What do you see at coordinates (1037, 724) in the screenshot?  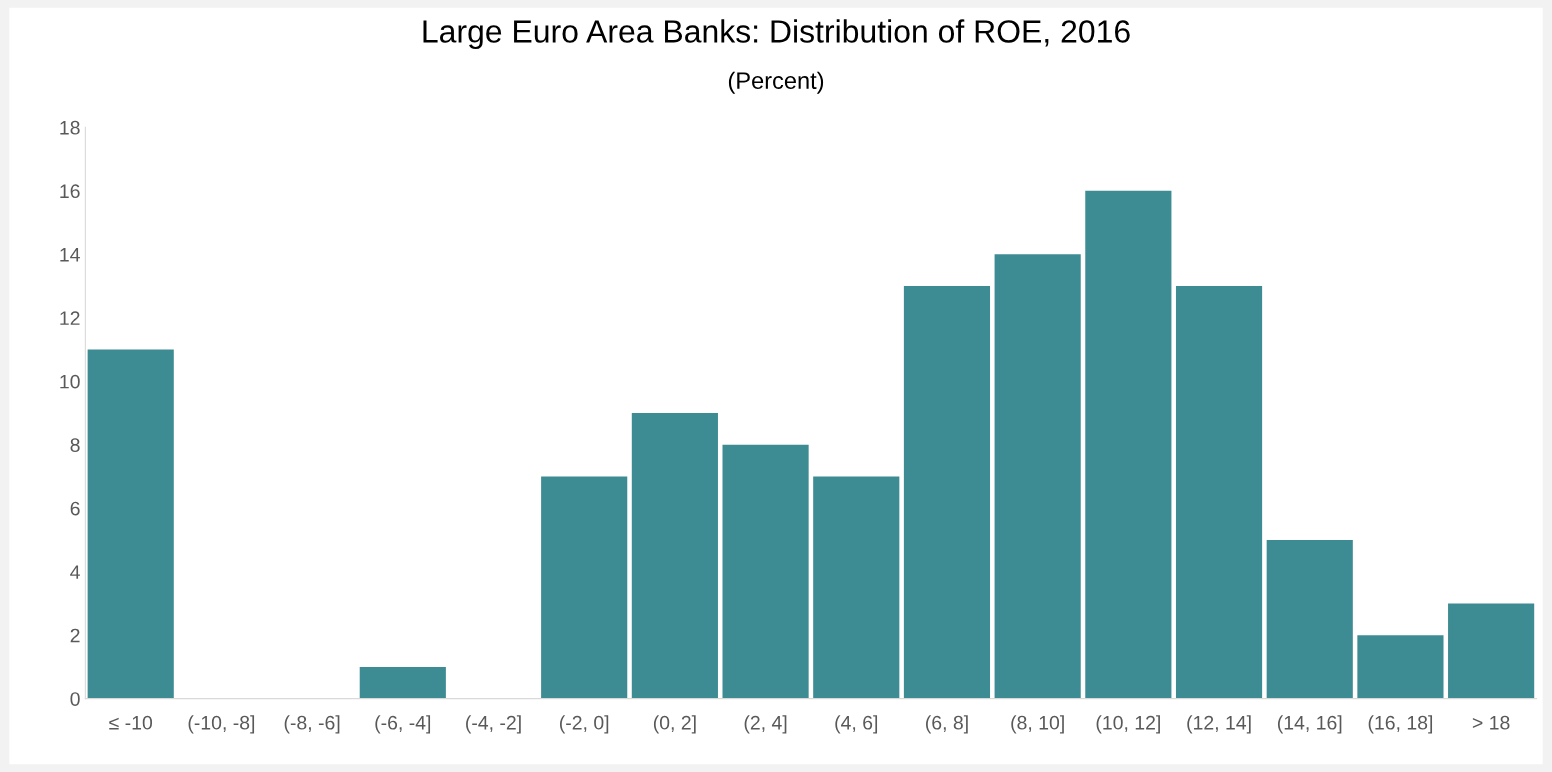 I see `x-tick-label: (8, 10]` at bounding box center [1037, 724].